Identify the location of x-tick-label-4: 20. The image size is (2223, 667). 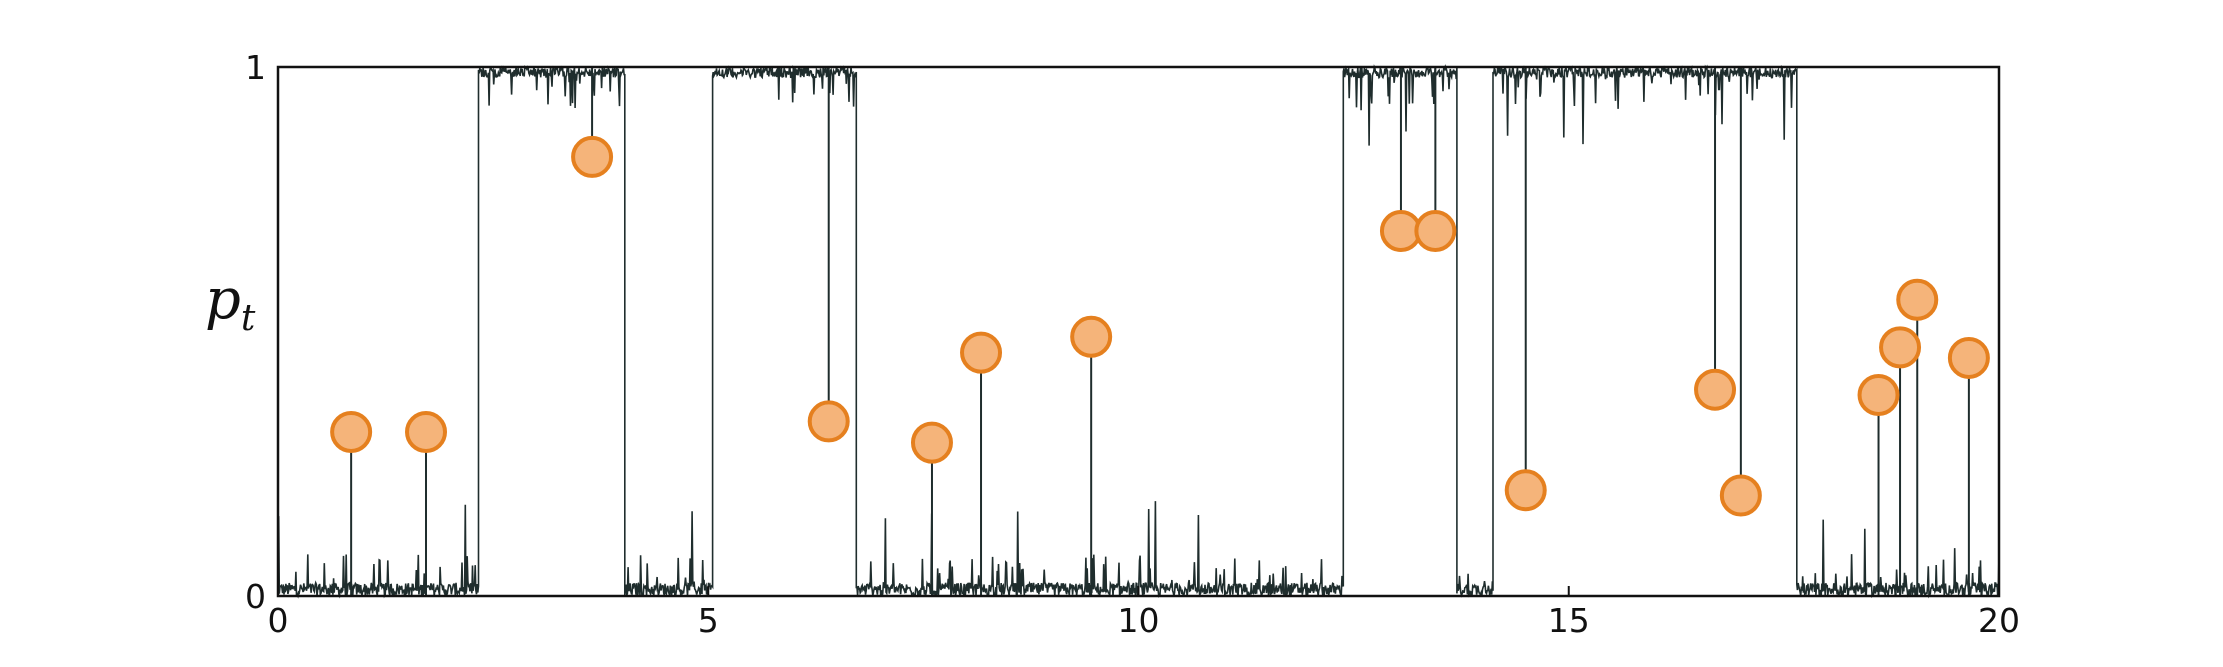
(1999, 620).